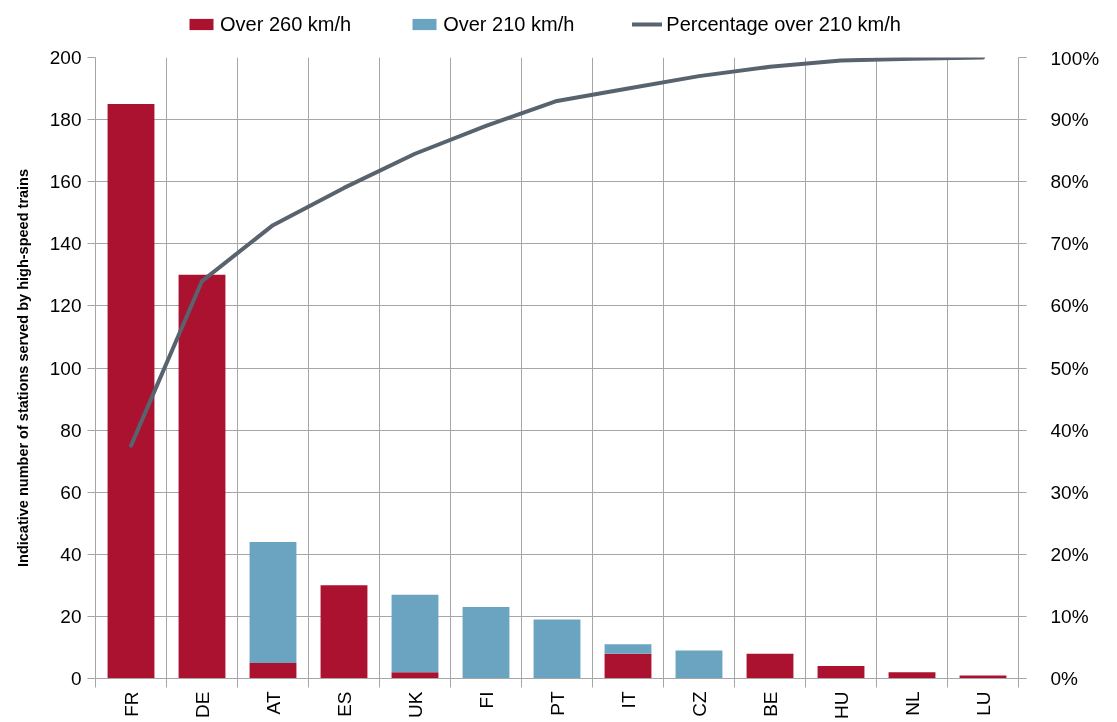  What do you see at coordinates (1069, 430) in the screenshot?
I see `y2-tick-label: 40%` at bounding box center [1069, 430].